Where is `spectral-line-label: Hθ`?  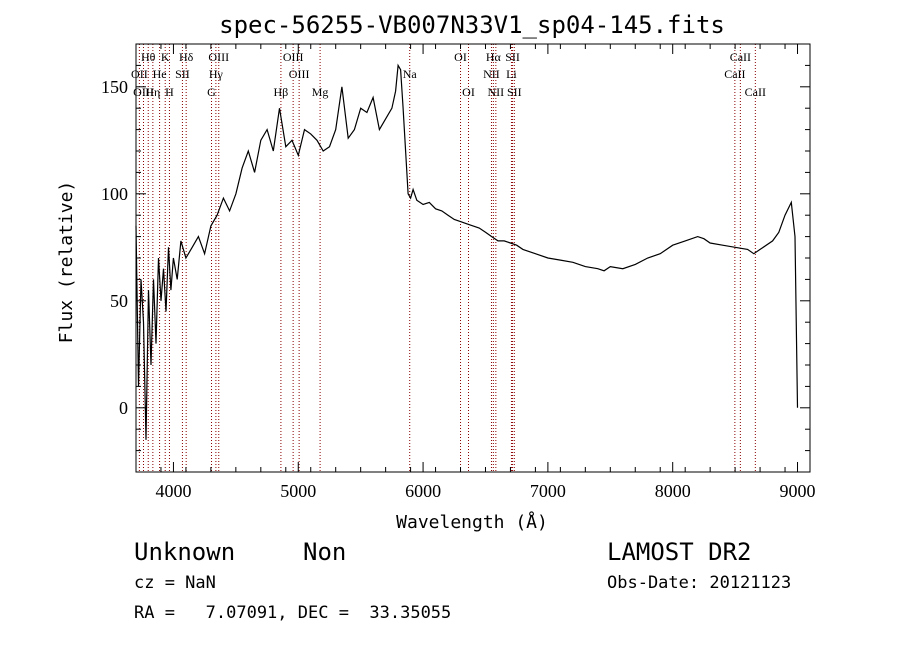 spectral-line-label: Hθ is located at coordinates (148, 57).